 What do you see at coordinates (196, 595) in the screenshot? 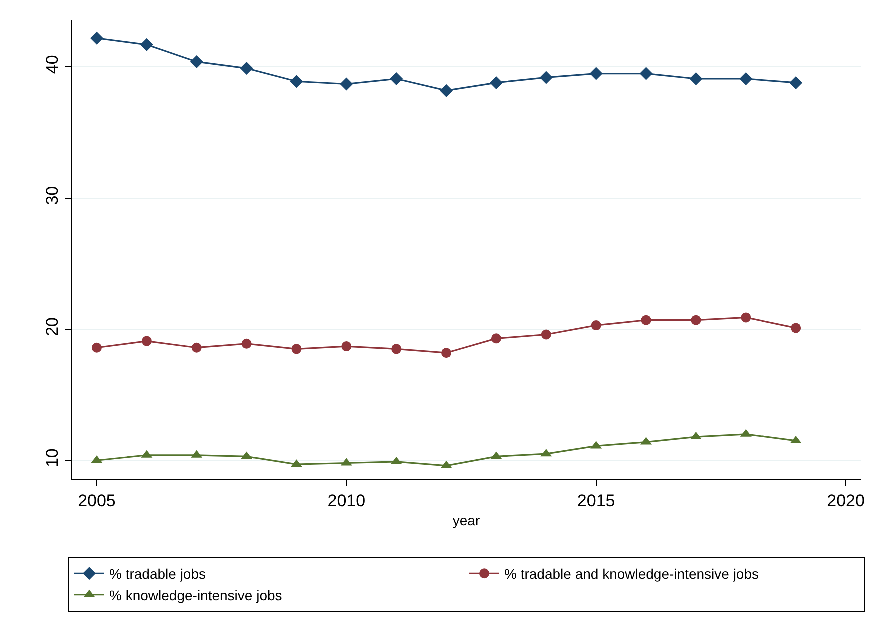
I see `legend-label: % knowledge-intensive jobs` at bounding box center [196, 595].